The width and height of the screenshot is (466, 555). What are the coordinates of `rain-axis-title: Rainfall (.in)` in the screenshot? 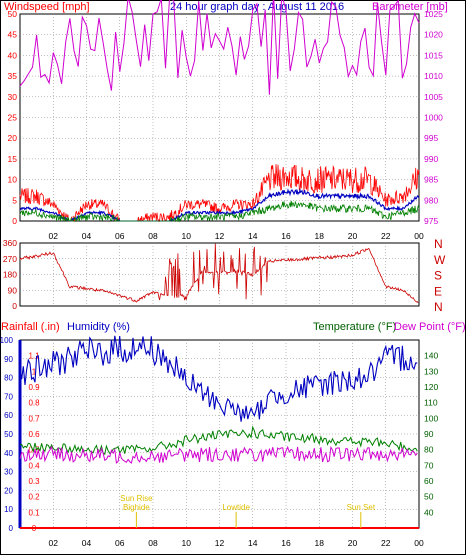 It's located at (30, 327).